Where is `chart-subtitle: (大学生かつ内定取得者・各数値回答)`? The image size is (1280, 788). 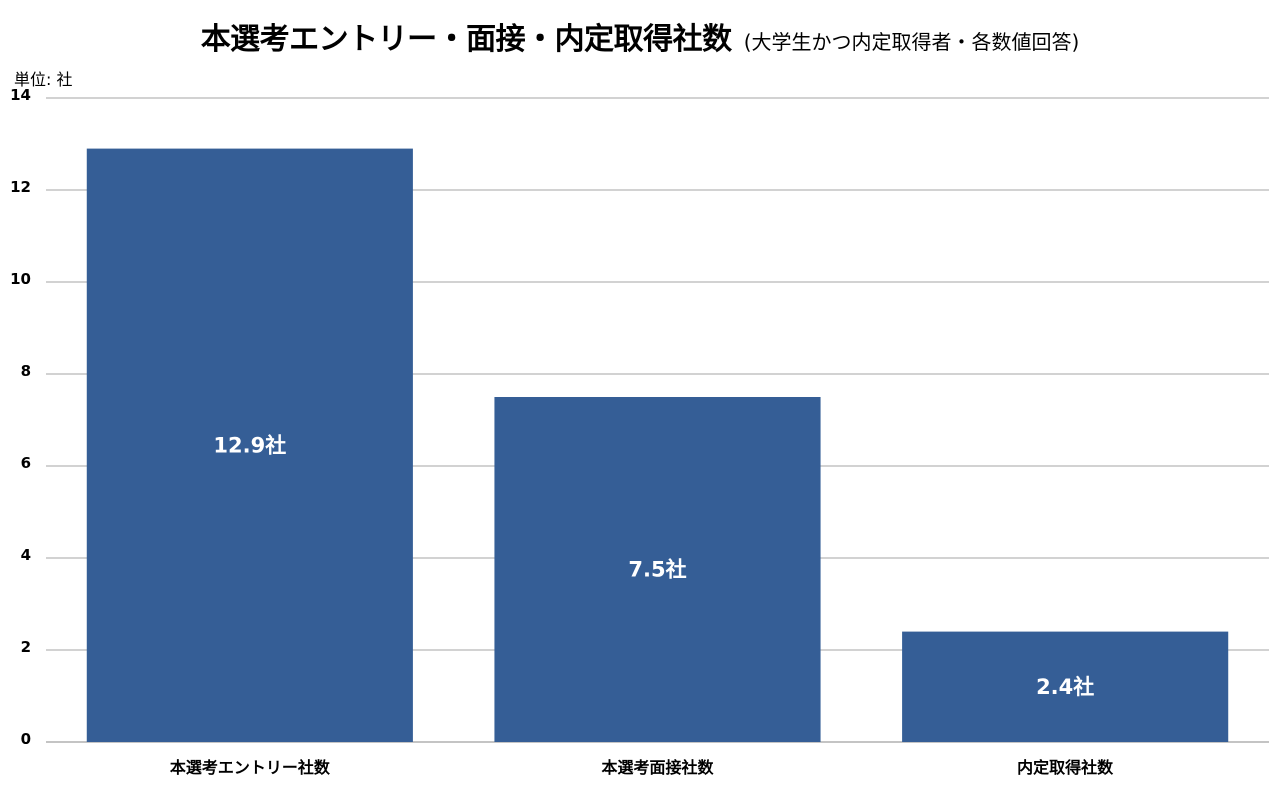
chart-subtitle: (大学生かつ内定取得者・各数値回答) is located at coordinates (911, 42).